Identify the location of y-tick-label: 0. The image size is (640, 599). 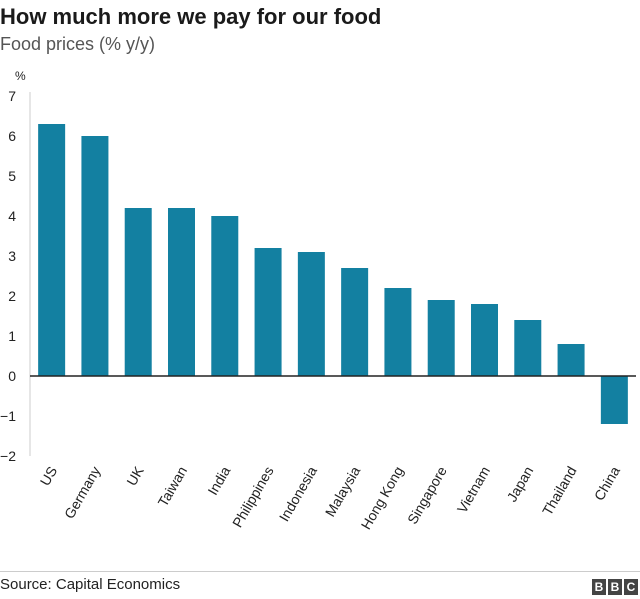
(12, 376).